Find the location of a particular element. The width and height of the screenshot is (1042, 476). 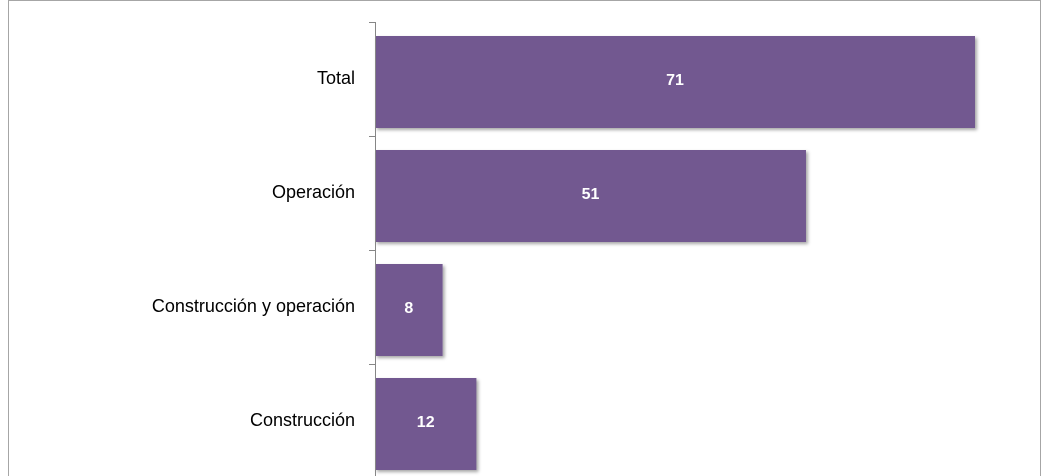

category-label: Construcción y operación is located at coordinates (253, 306).